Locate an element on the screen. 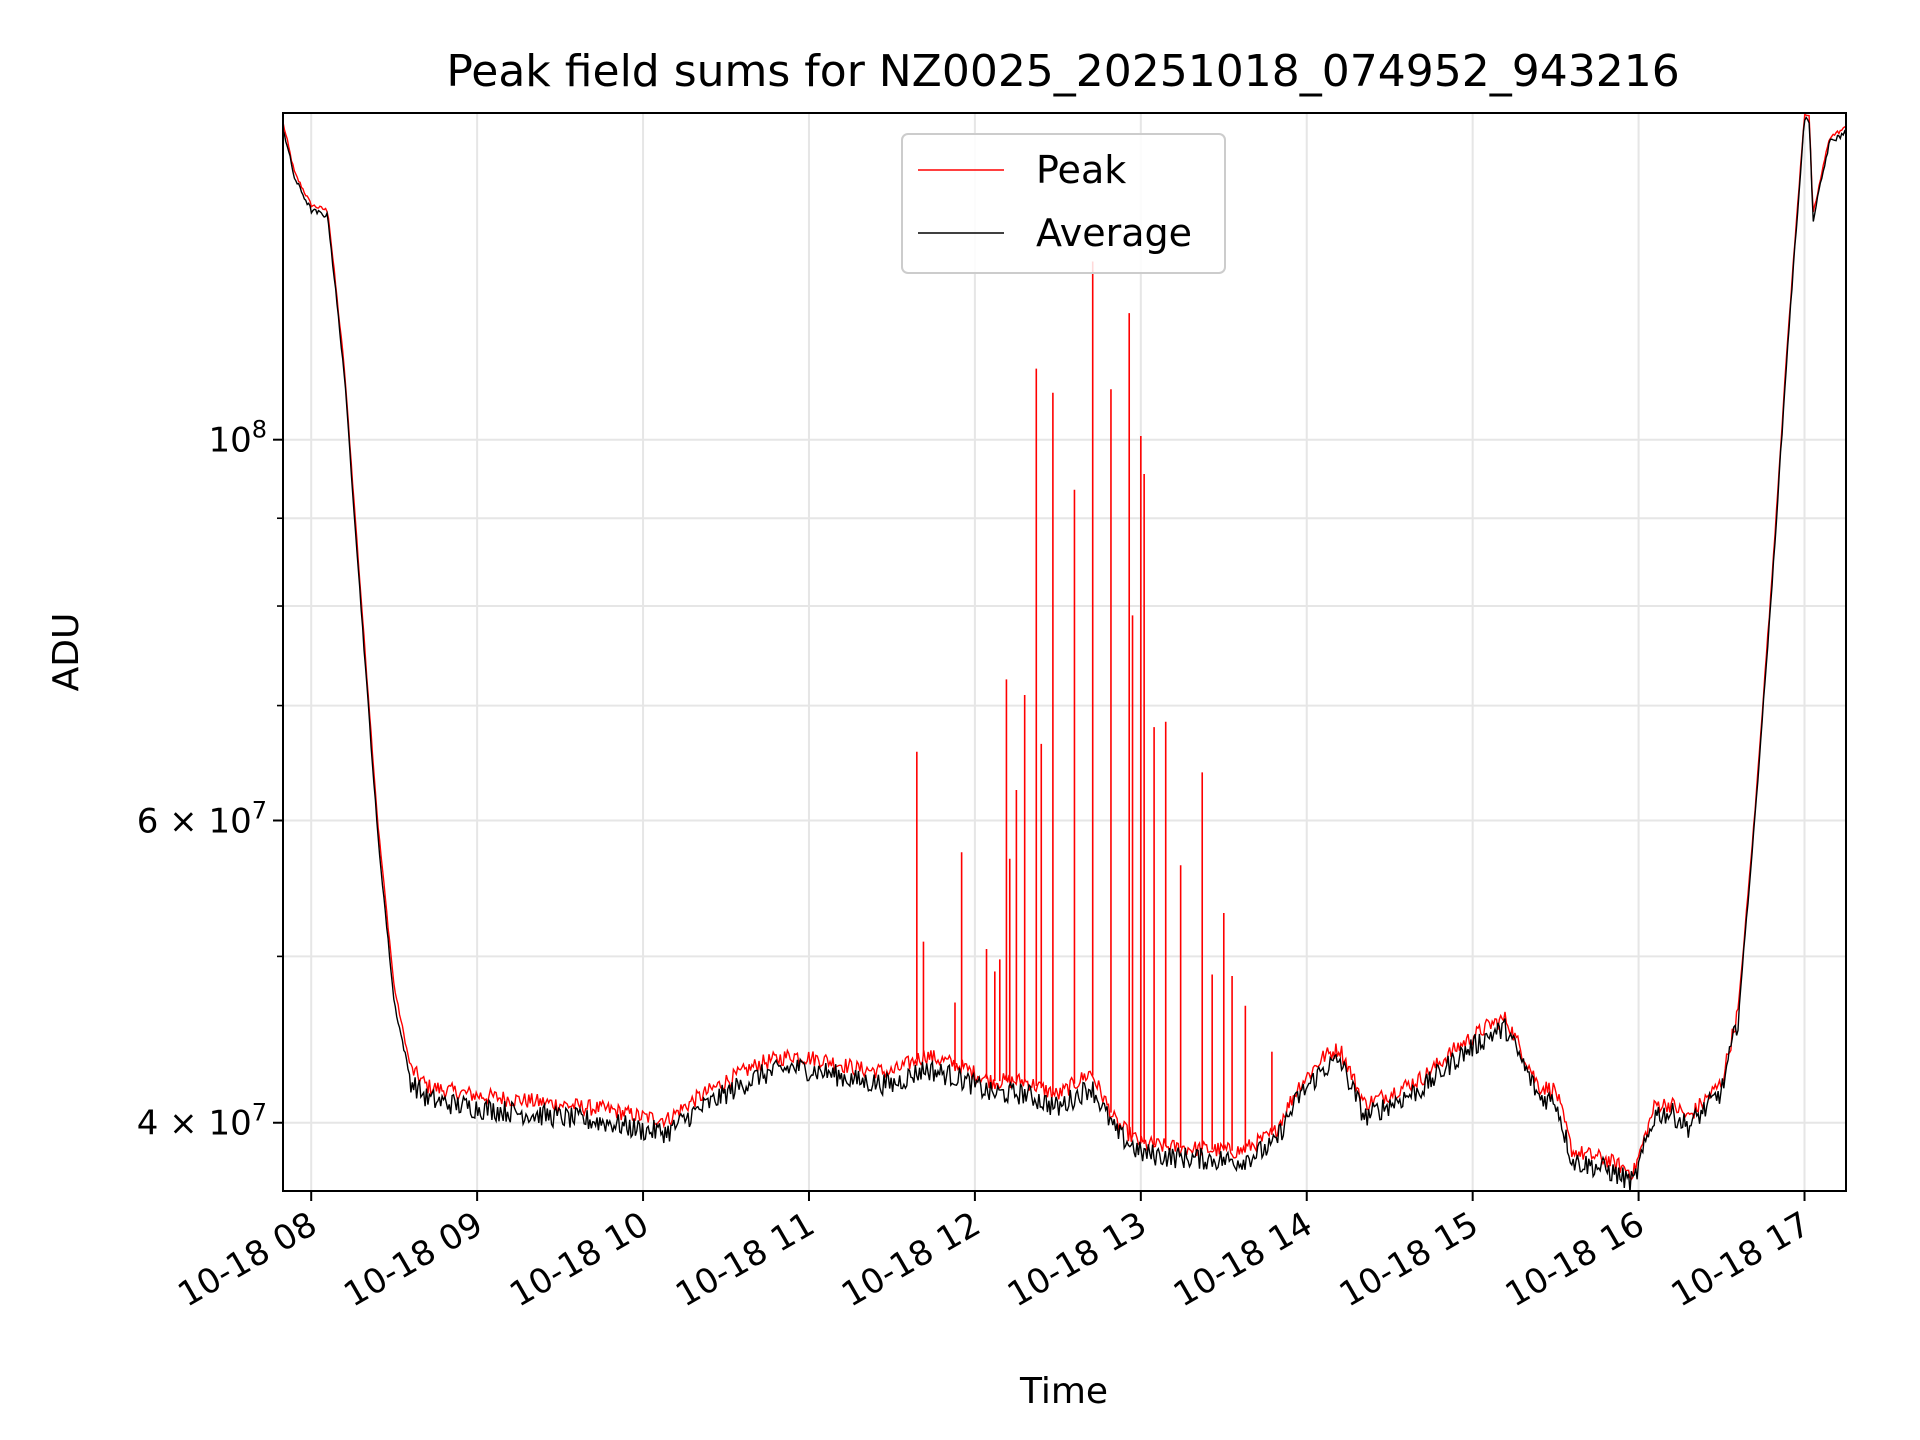 The width and height of the screenshot is (1920, 1440). y-axis-label: ADU is located at coordinates (66, 652).